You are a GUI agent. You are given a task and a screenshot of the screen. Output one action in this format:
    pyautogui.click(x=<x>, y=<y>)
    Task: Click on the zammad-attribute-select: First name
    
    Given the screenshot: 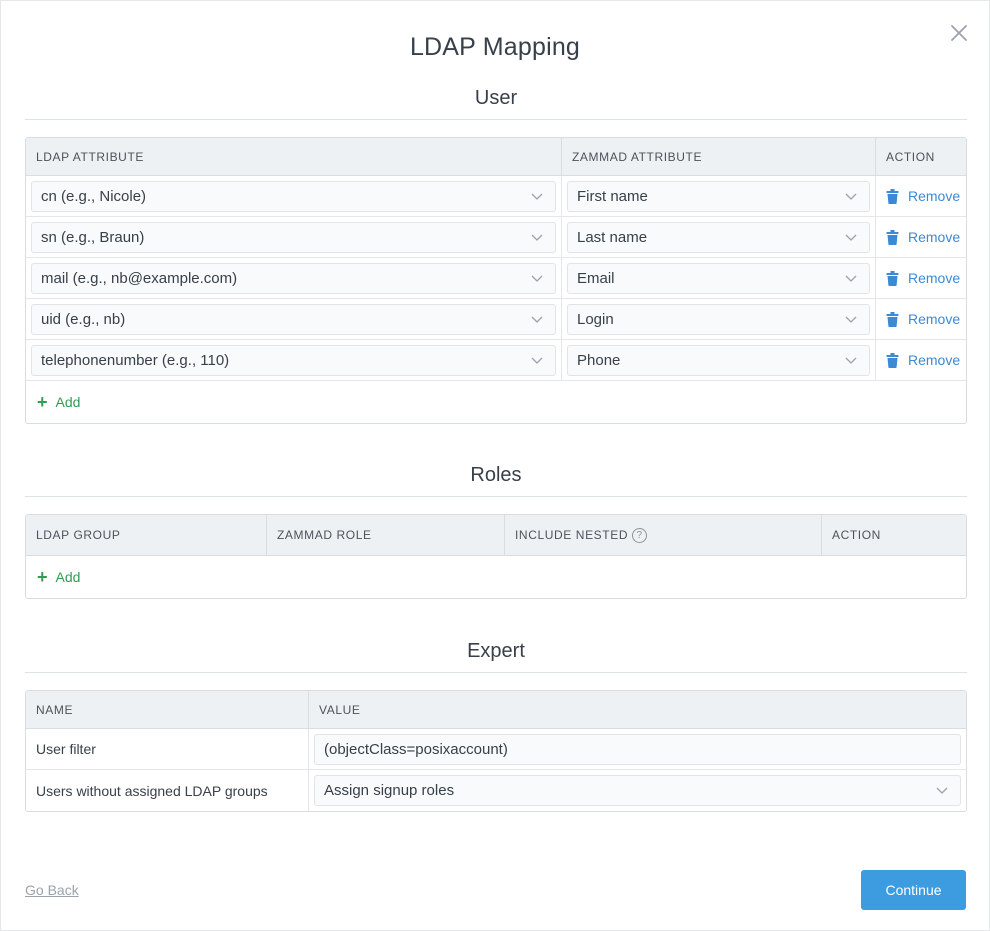 What is the action you would take?
    pyautogui.click(x=718, y=196)
    